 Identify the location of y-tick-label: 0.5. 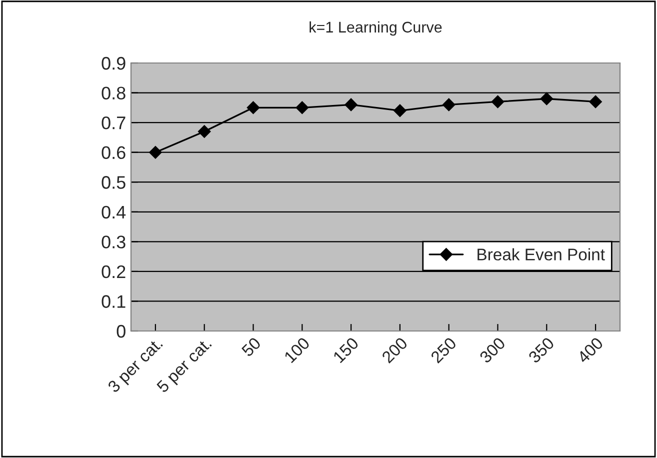
(114, 182).